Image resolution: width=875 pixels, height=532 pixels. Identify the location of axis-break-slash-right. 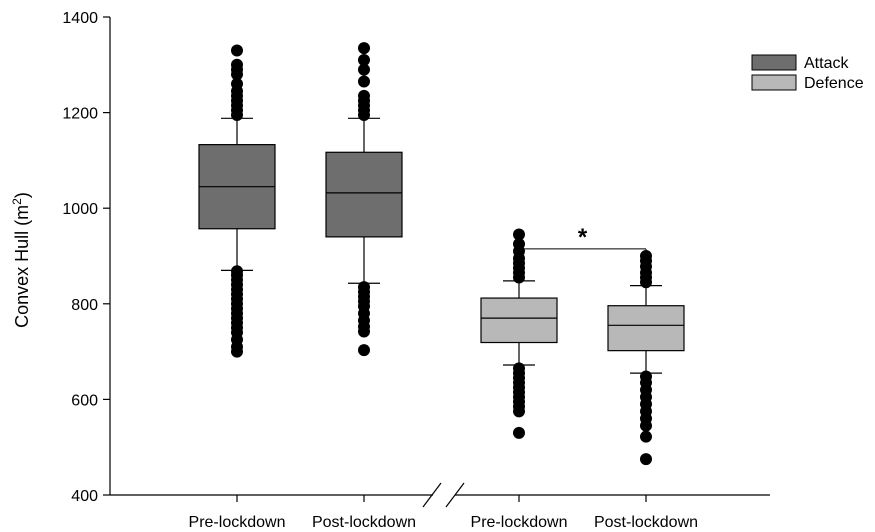
(455, 495).